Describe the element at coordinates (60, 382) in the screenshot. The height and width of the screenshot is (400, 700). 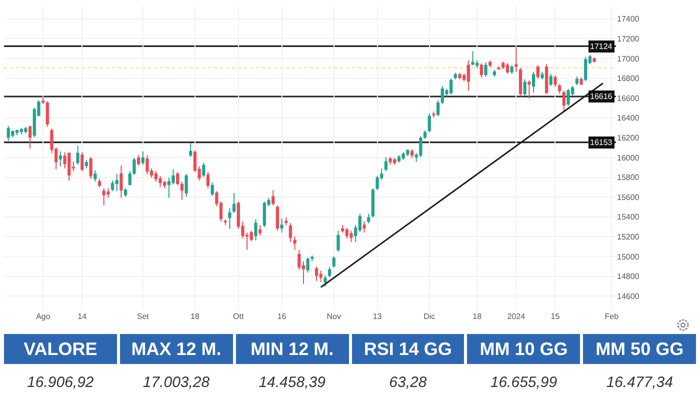
I see `text: 16.906,92` at that location.